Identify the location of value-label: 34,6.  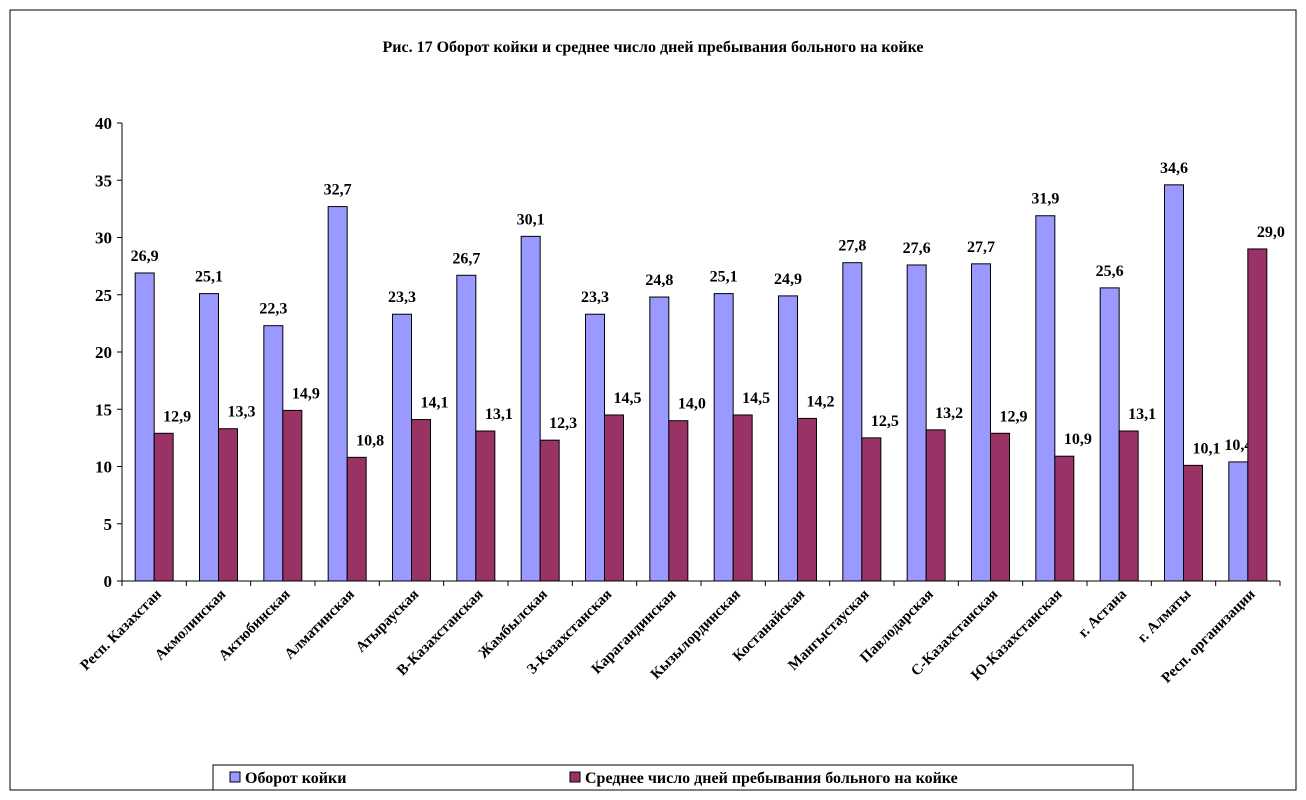
(1174, 168).